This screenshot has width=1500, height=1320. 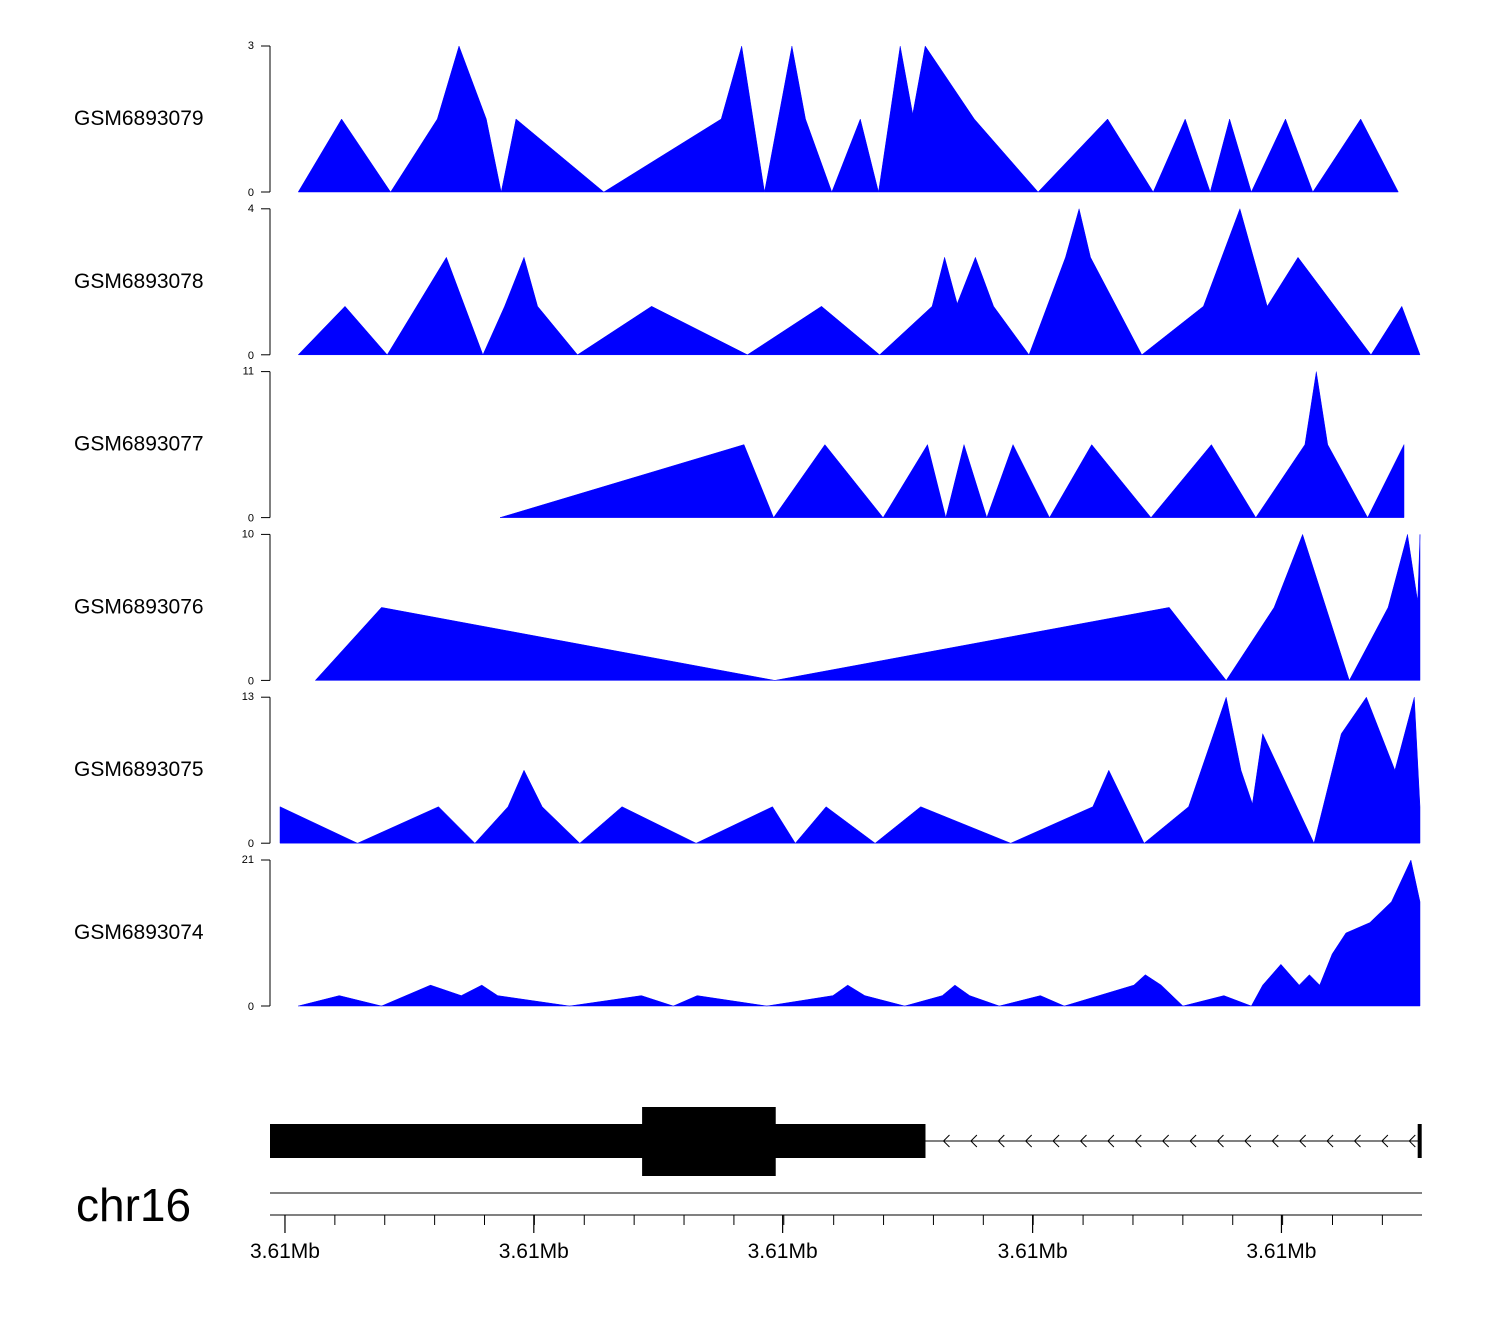 I want to click on track-label: GSM6893078, so click(x=139, y=281).